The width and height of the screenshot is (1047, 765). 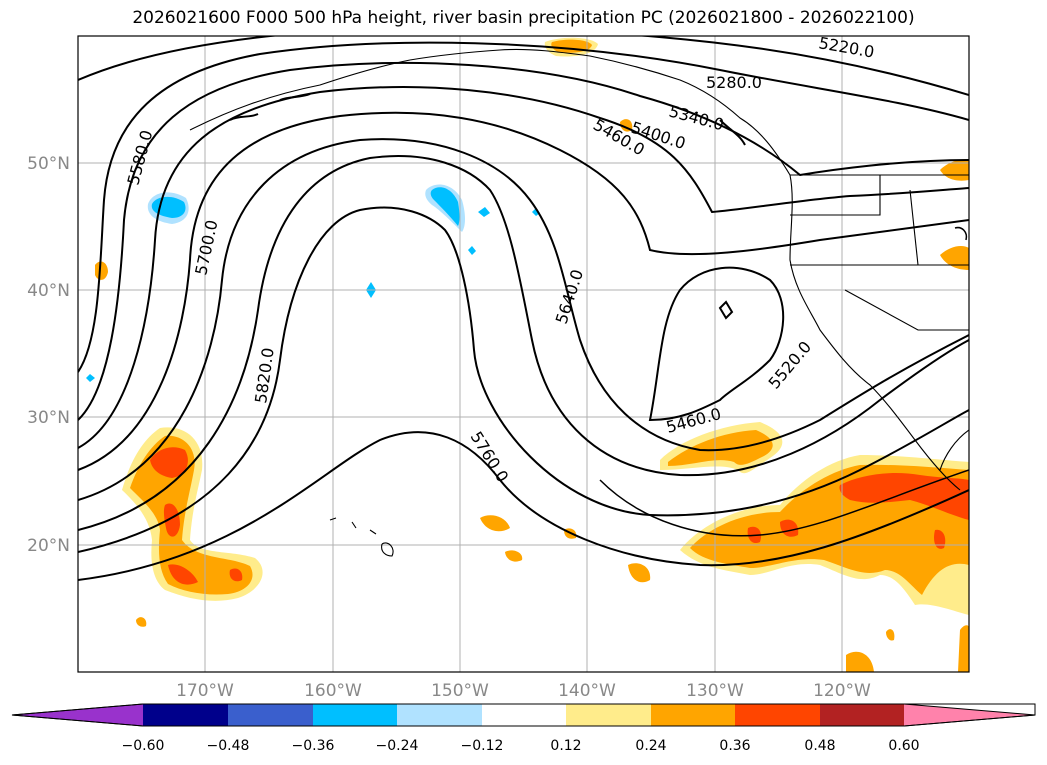 I want to click on colorbar-tick: 0.48, so click(x=819, y=746).